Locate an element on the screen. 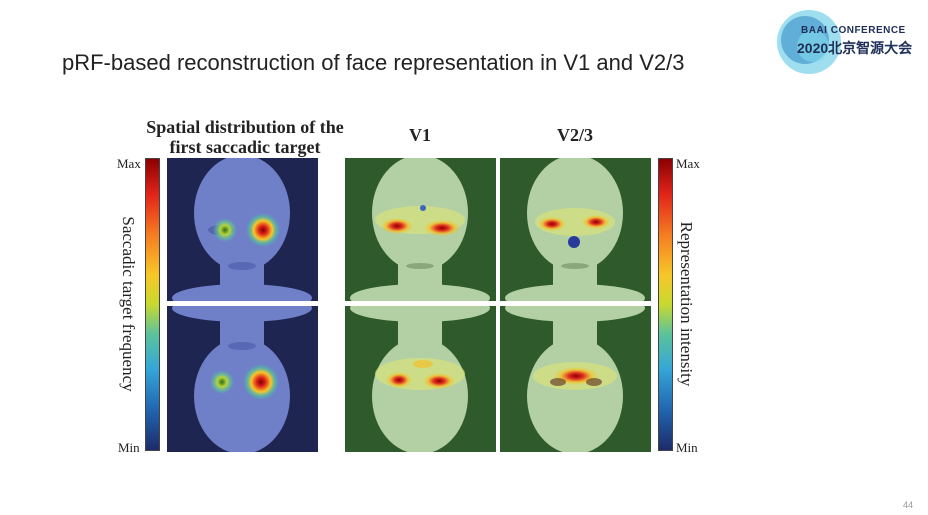 The width and height of the screenshot is (928, 515). v23-panel-inverted is located at coordinates (575, 379).